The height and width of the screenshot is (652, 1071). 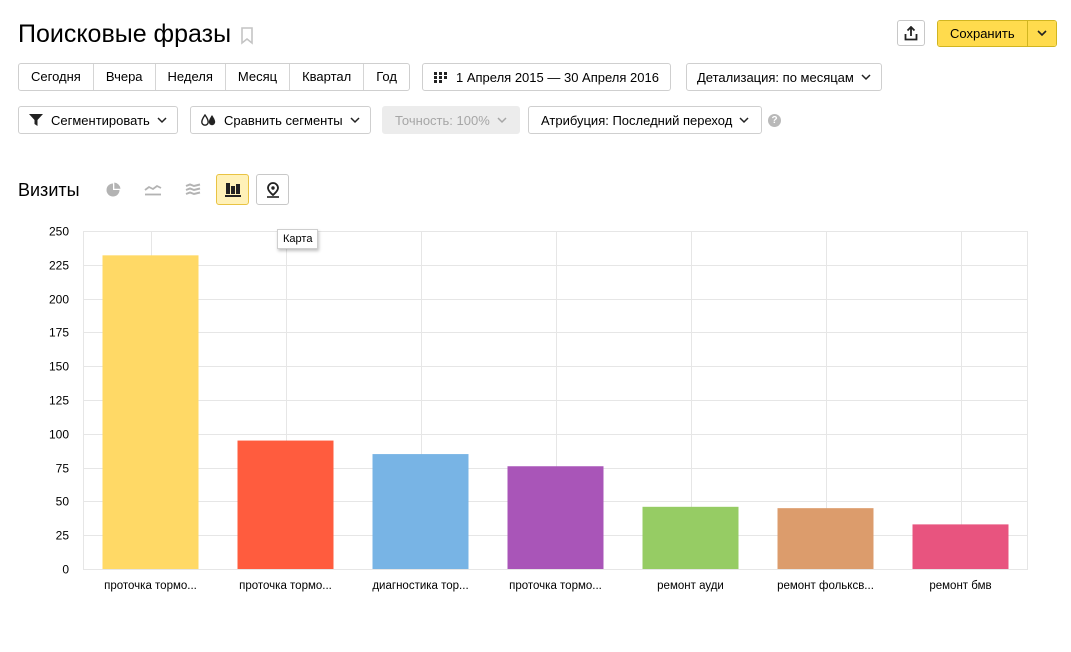 I want to click on pie-chart-icon, so click(x=113, y=189).